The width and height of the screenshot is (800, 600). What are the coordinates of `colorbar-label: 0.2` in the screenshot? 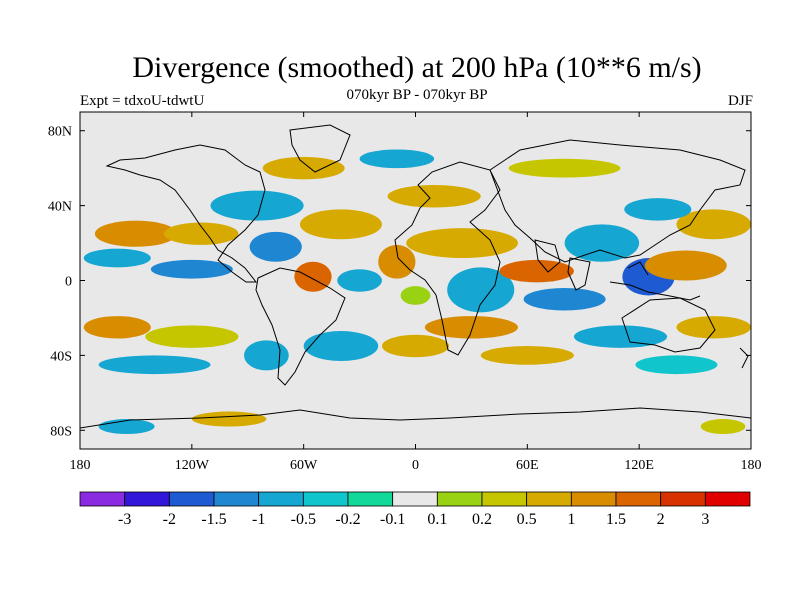 It's located at (482, 519).